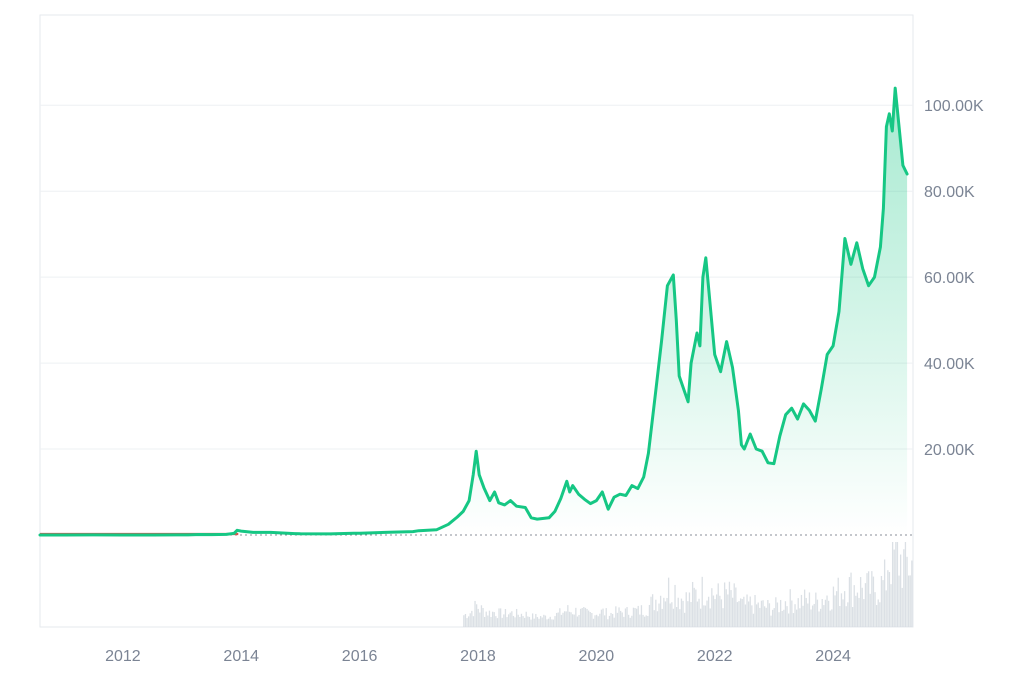  I want to click on x-tick-label: 2024, so click(833, 656).